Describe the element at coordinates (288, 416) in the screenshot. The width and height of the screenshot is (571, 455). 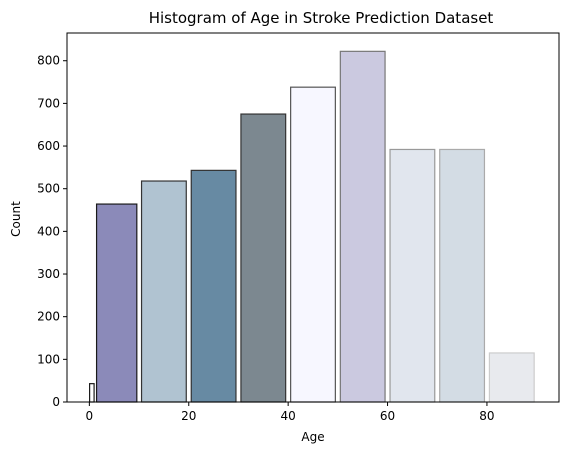
I see `x-tick-label-2: 40` at that location.